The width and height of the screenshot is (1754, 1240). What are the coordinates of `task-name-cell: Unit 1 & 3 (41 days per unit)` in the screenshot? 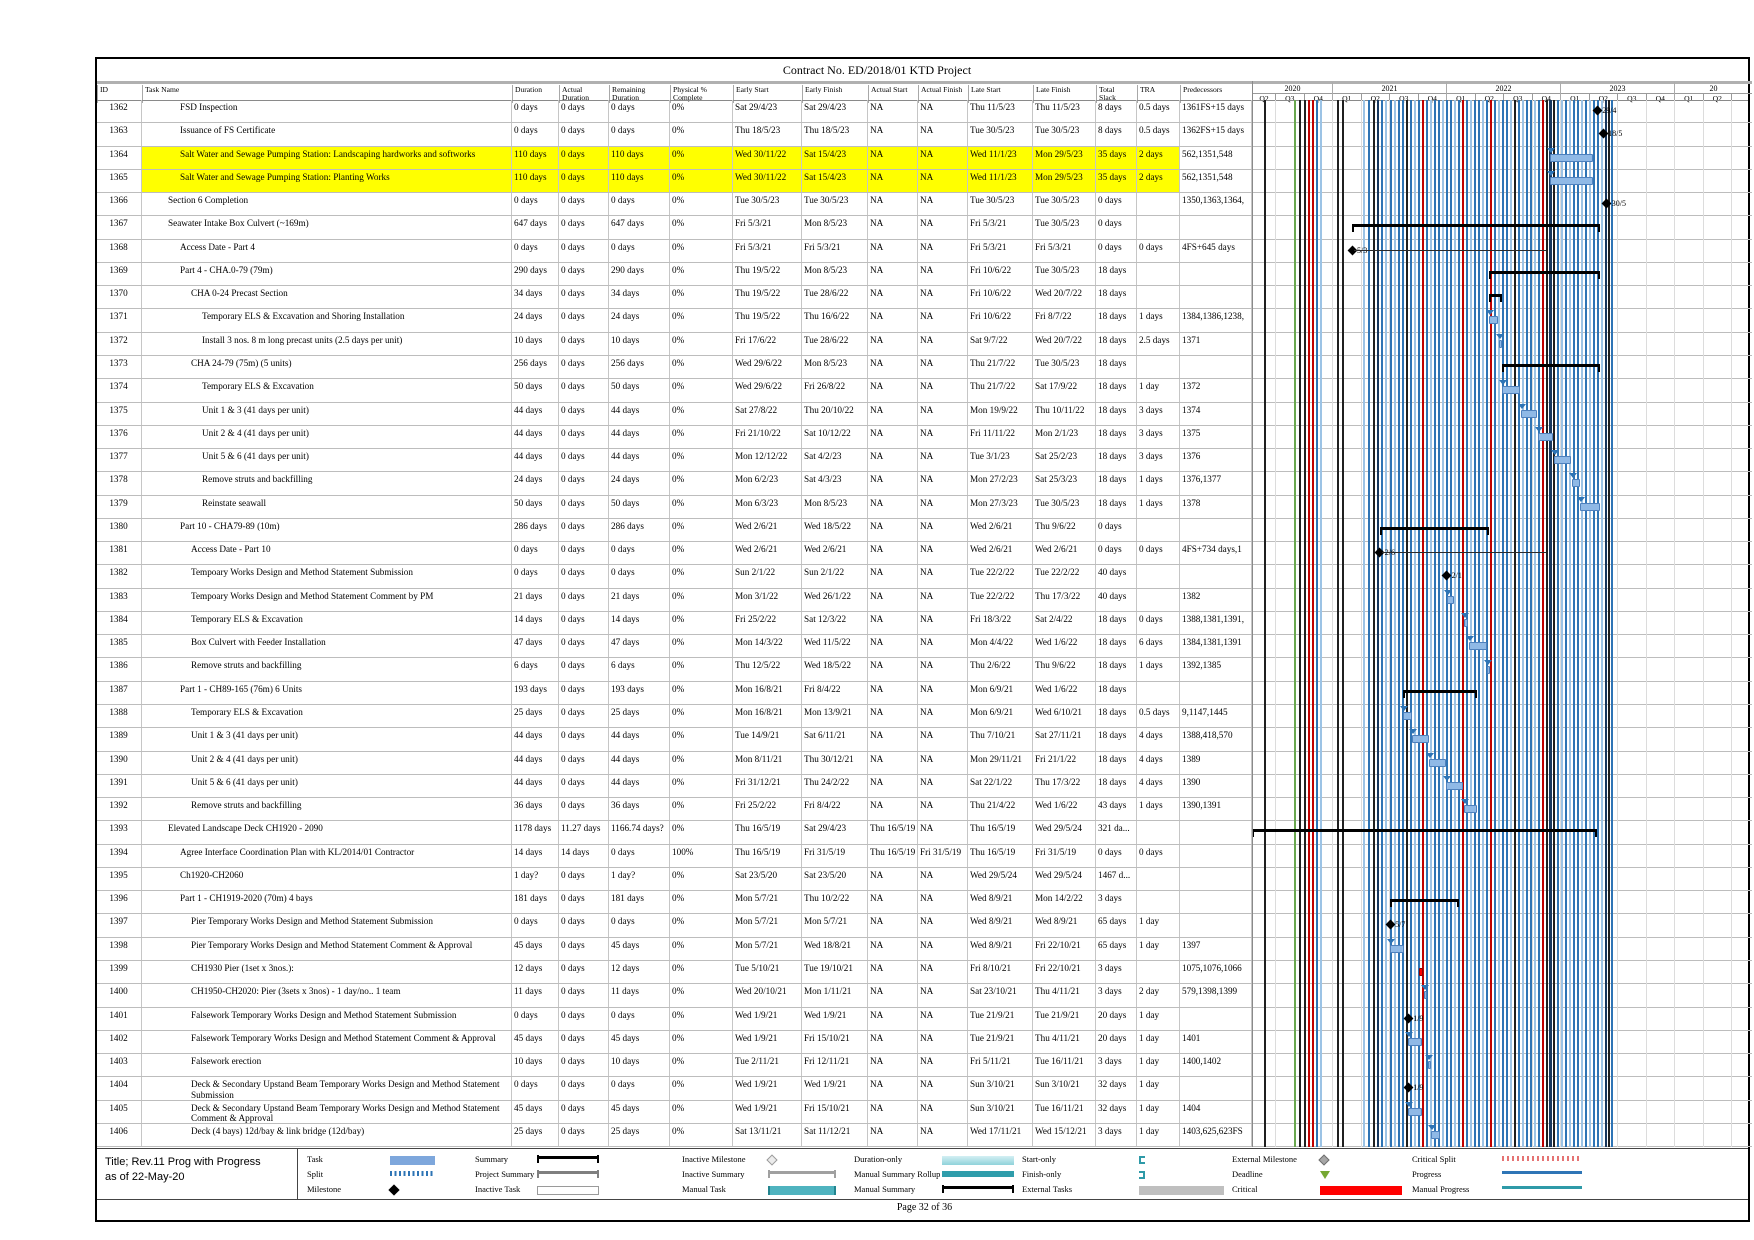 It's located at (327, 739).